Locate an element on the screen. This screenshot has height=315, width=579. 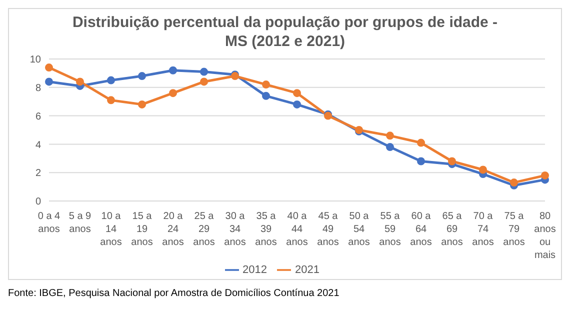
x-tick-label: 45 a 49 anos is located at coordinates (328, 229).